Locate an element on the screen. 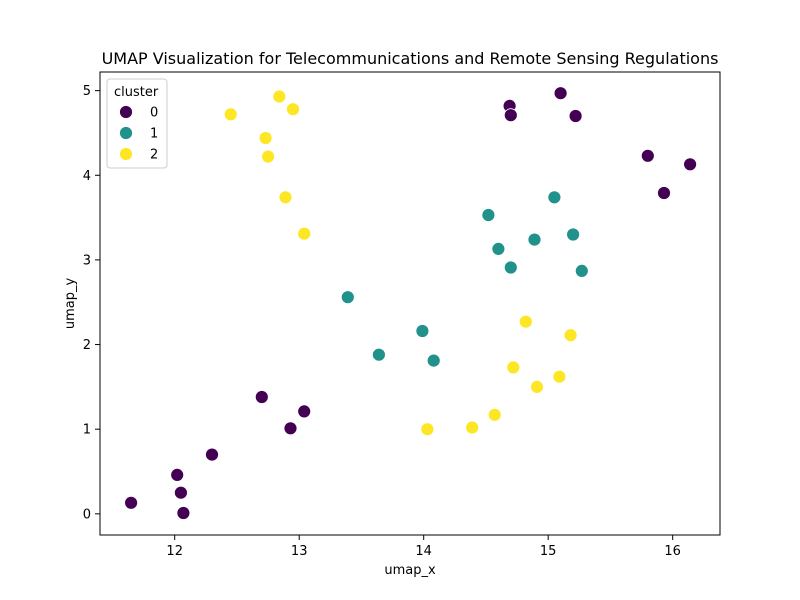 This screenshot has height=600, width=800. y-tick-label: 4 is located at coordinates (87, 176).